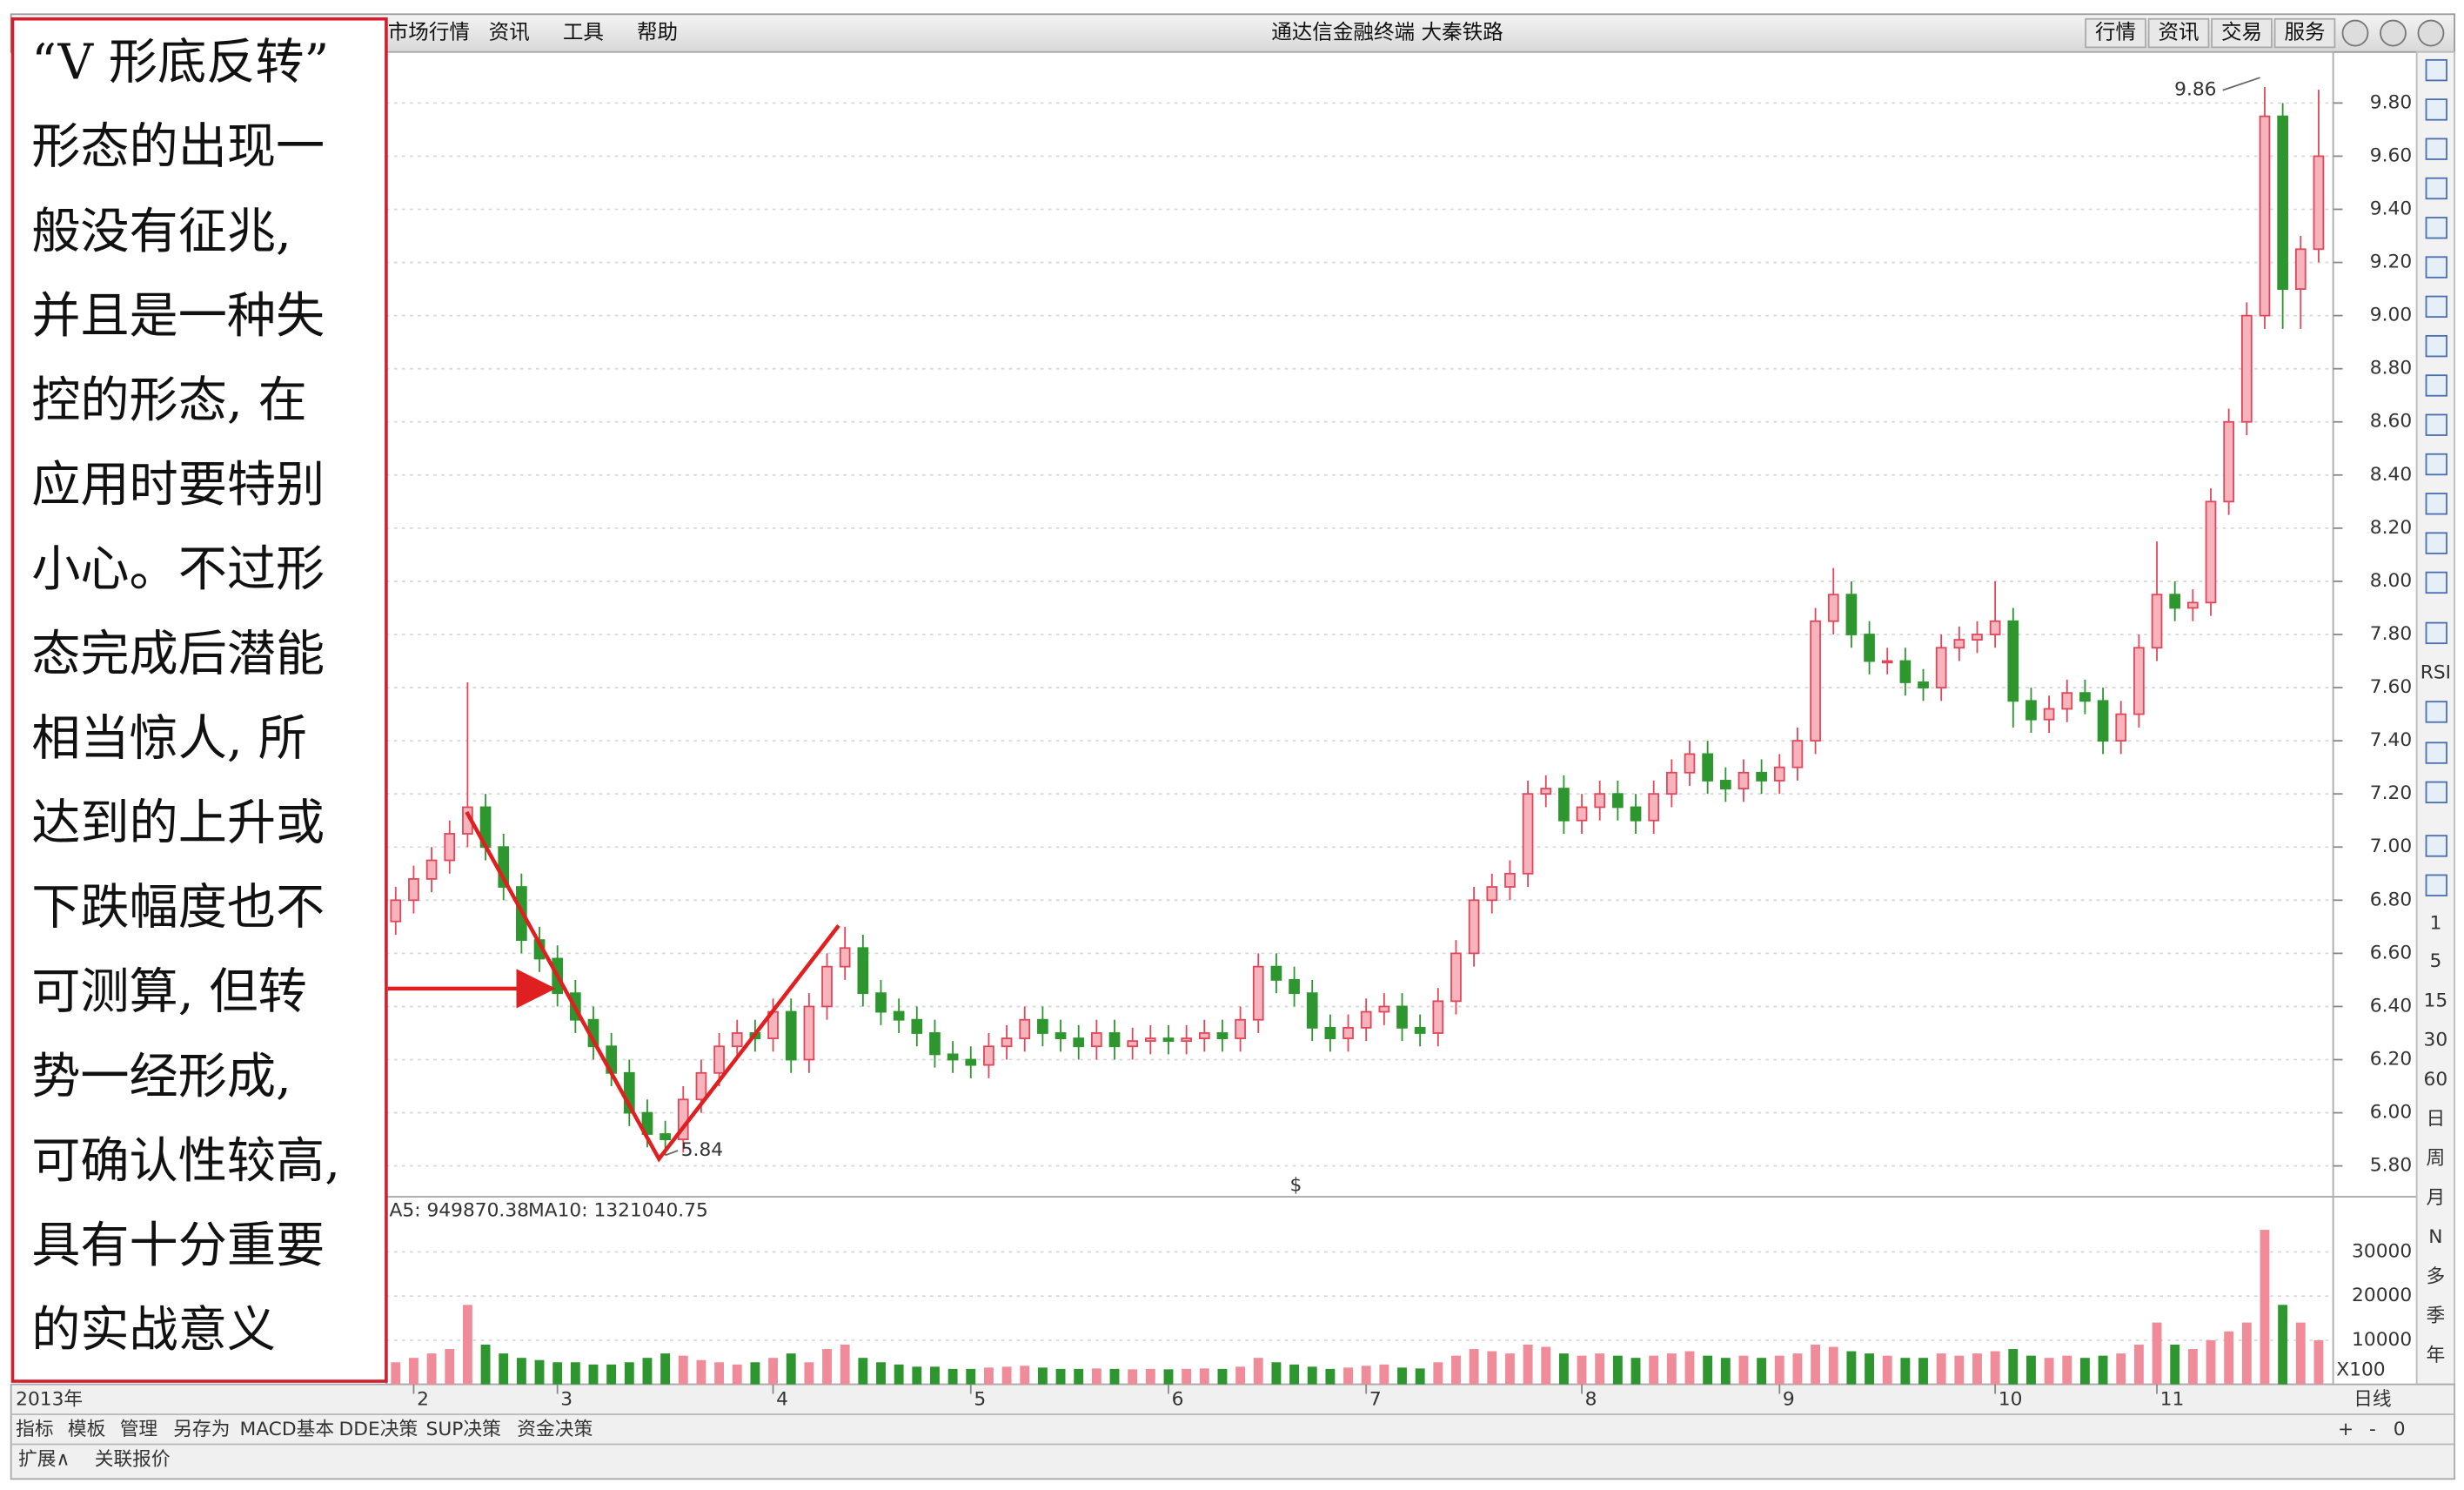 The height and width of the screenshot is (1490, 2464). I want to click on menu-bar, so click(1233, 33).